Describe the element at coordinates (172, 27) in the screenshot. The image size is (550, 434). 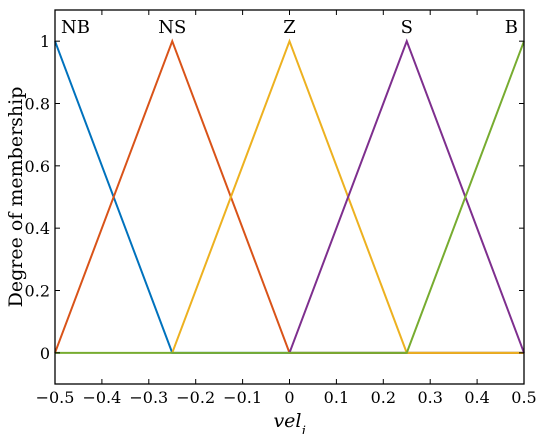
I see `series-label-ns: NS` at that location.